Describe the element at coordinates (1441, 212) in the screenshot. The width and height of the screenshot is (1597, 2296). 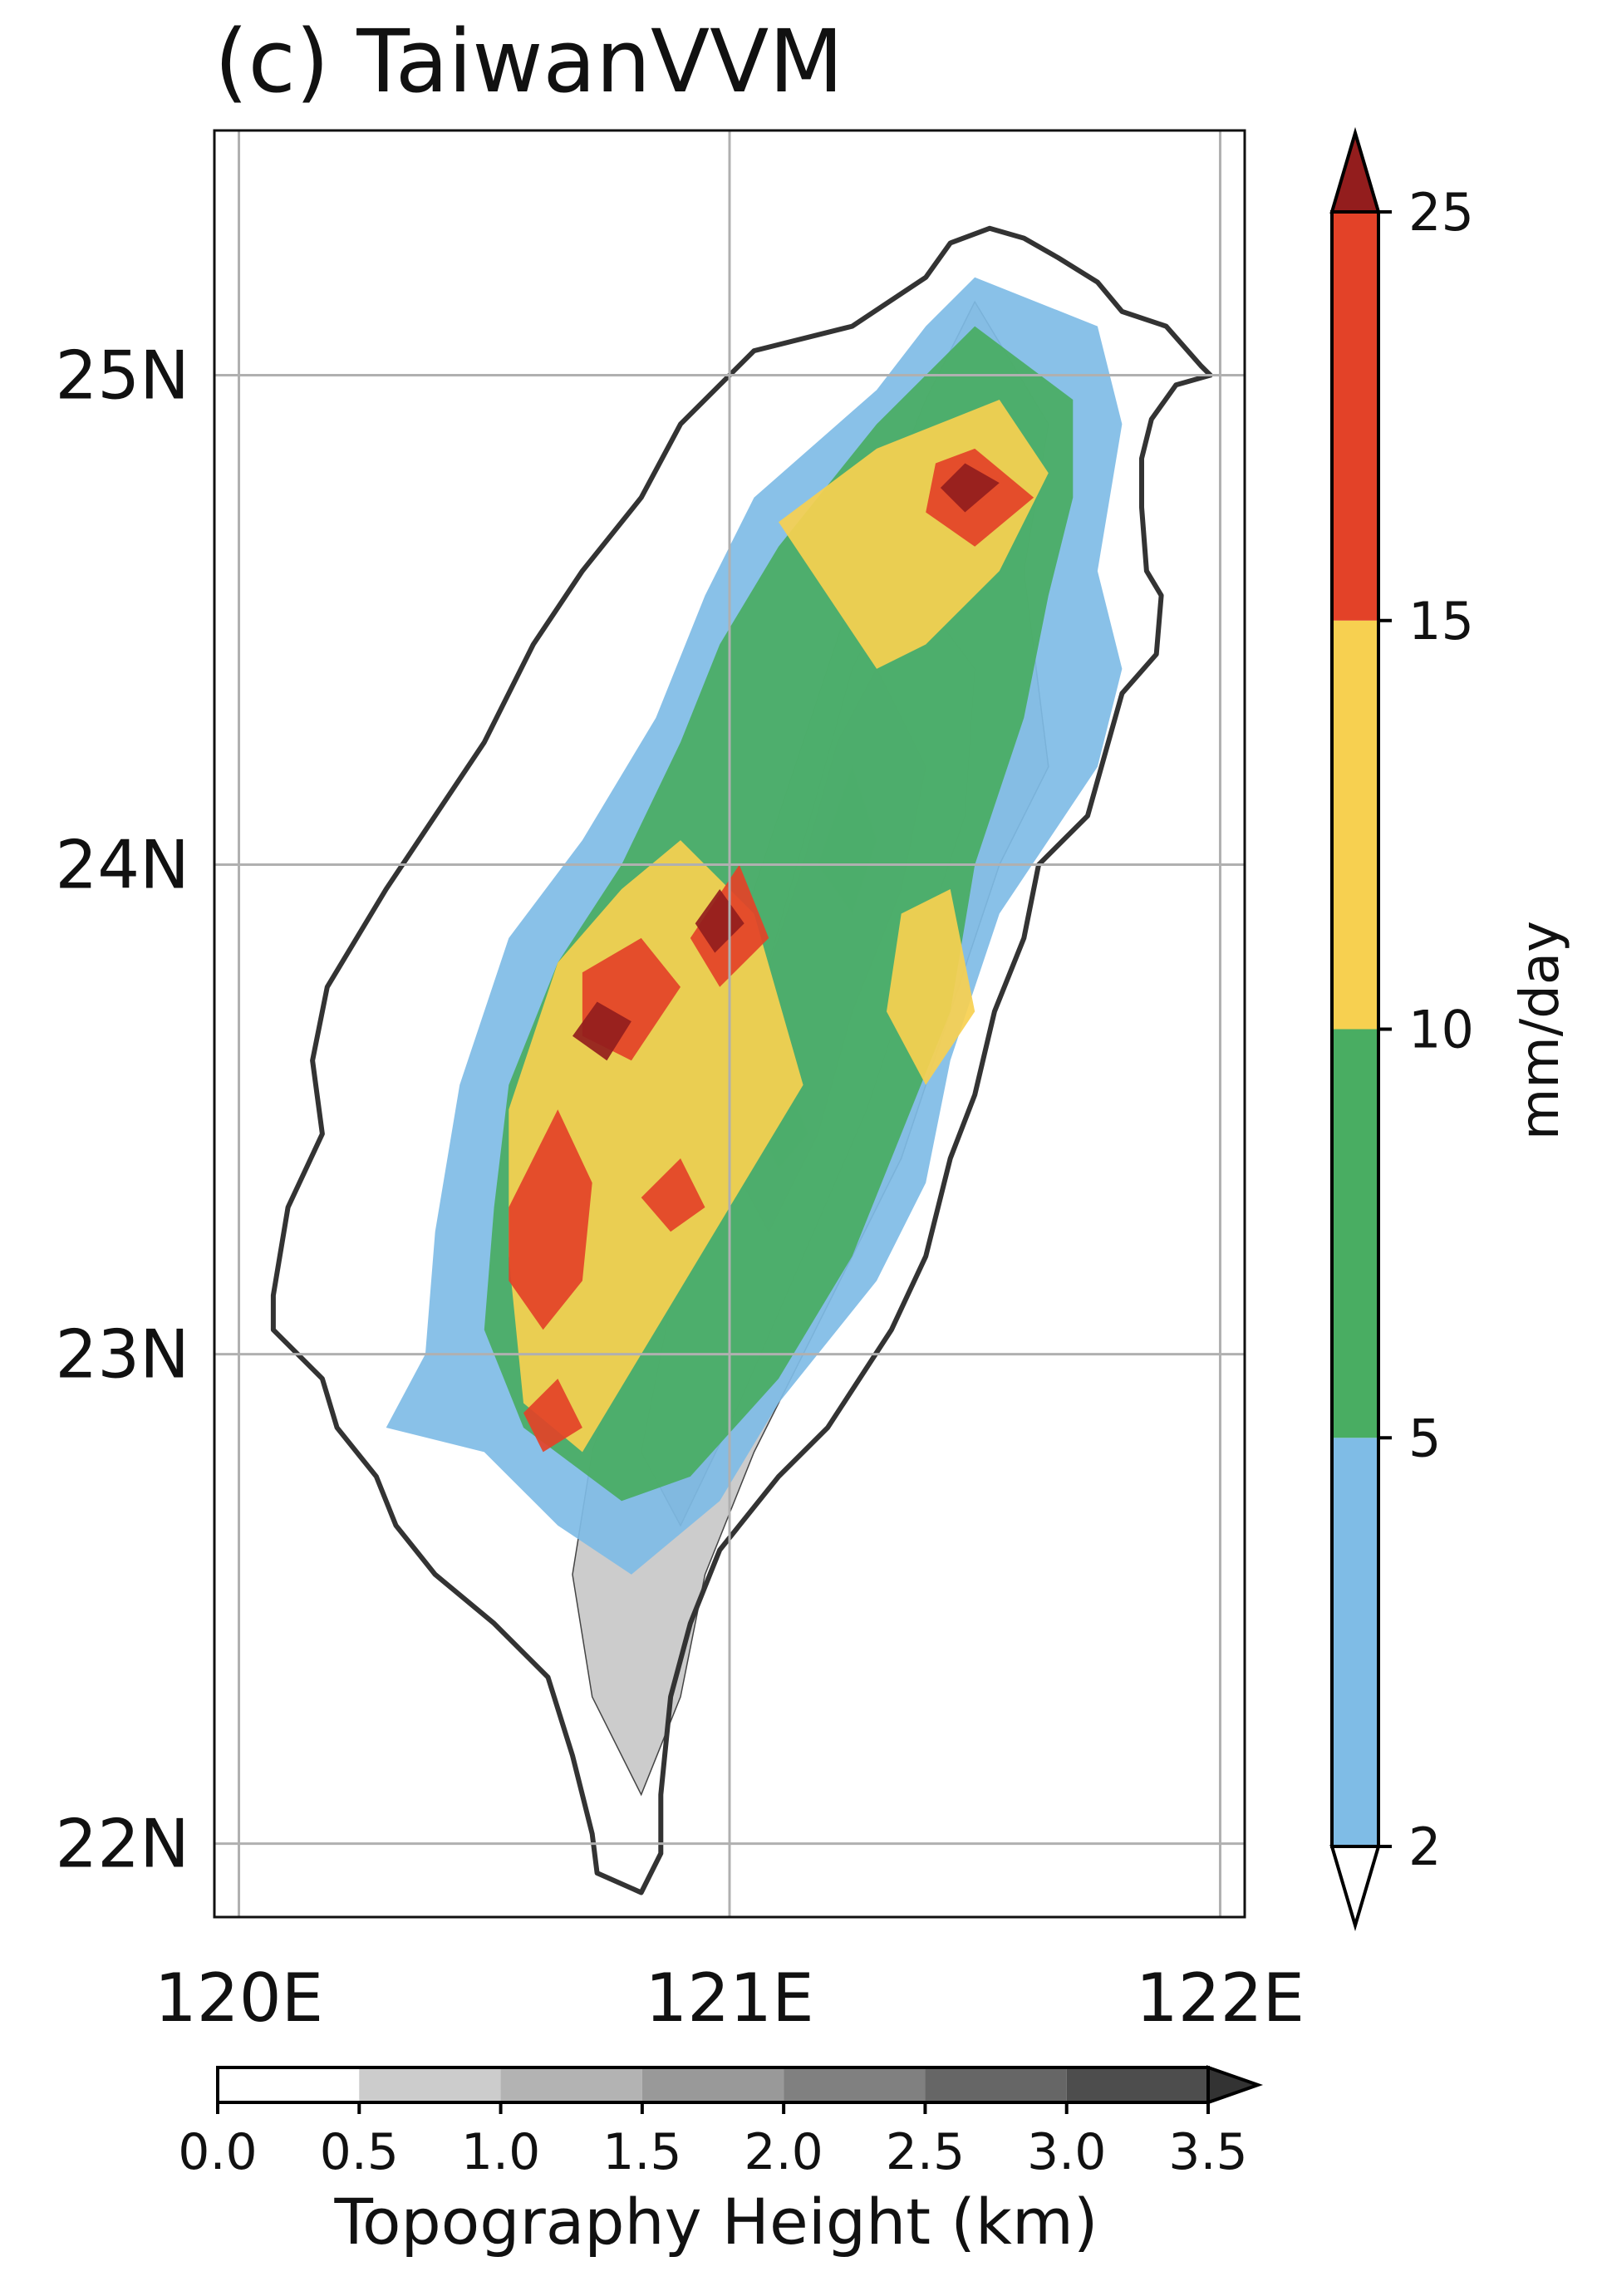
I see `precip-colorbar-tick-label-4: 25` at that location.